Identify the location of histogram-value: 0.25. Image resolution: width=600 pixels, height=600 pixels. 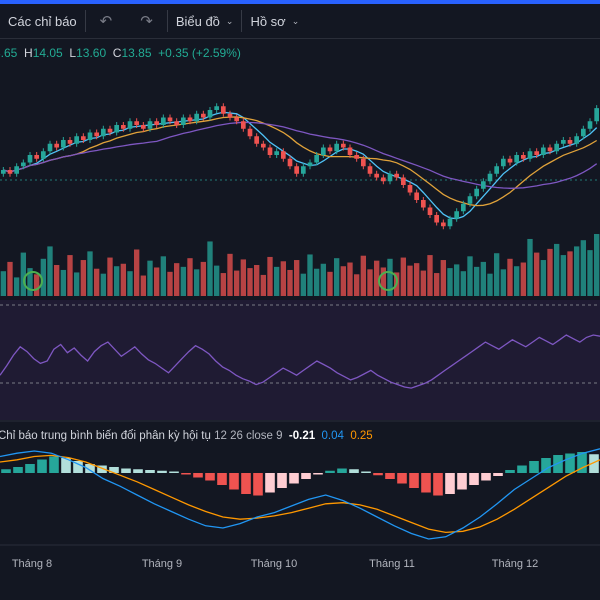
(361, 436).